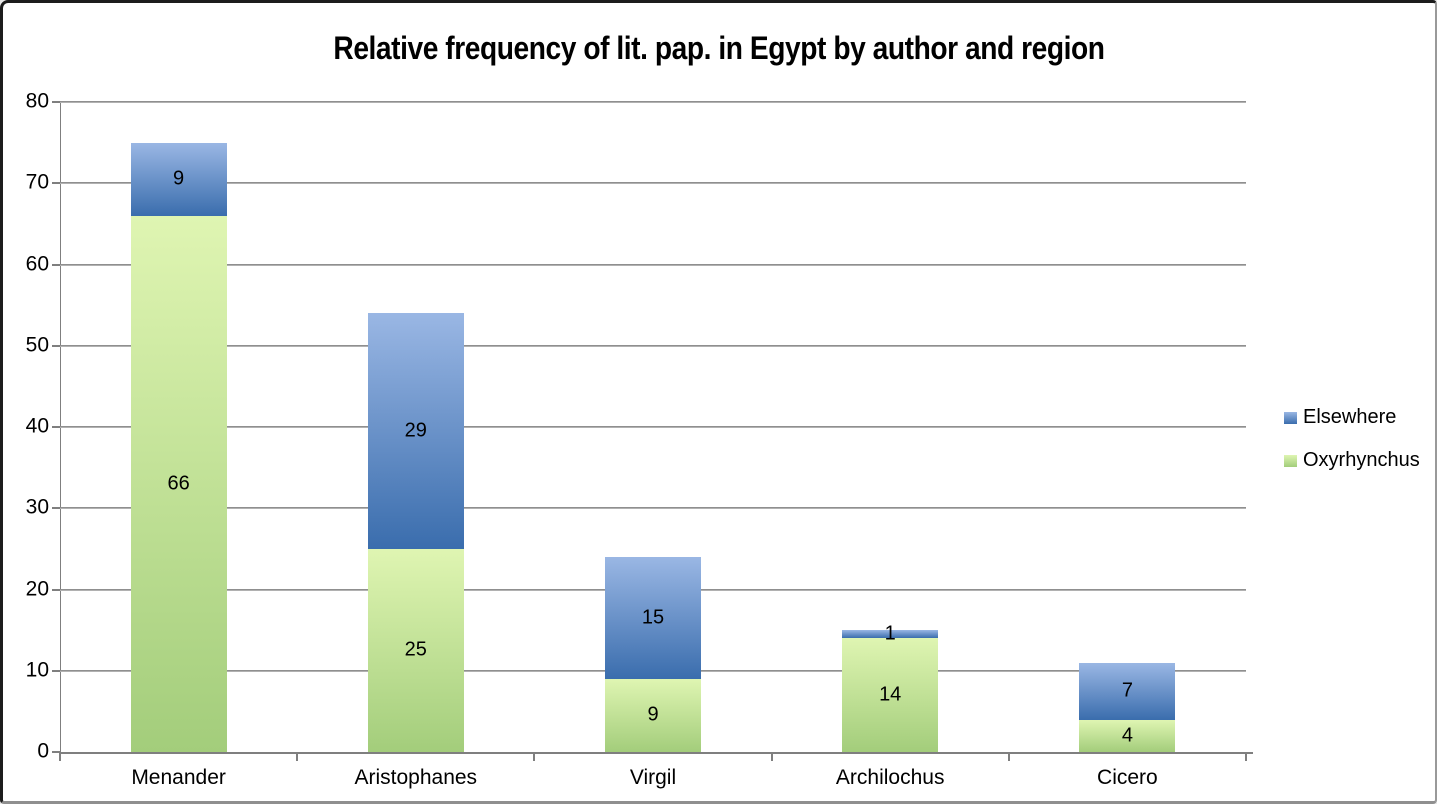 This screenshot has width=1437, height=804. I want to click on bar-value-label: 29, so click(415, 430).